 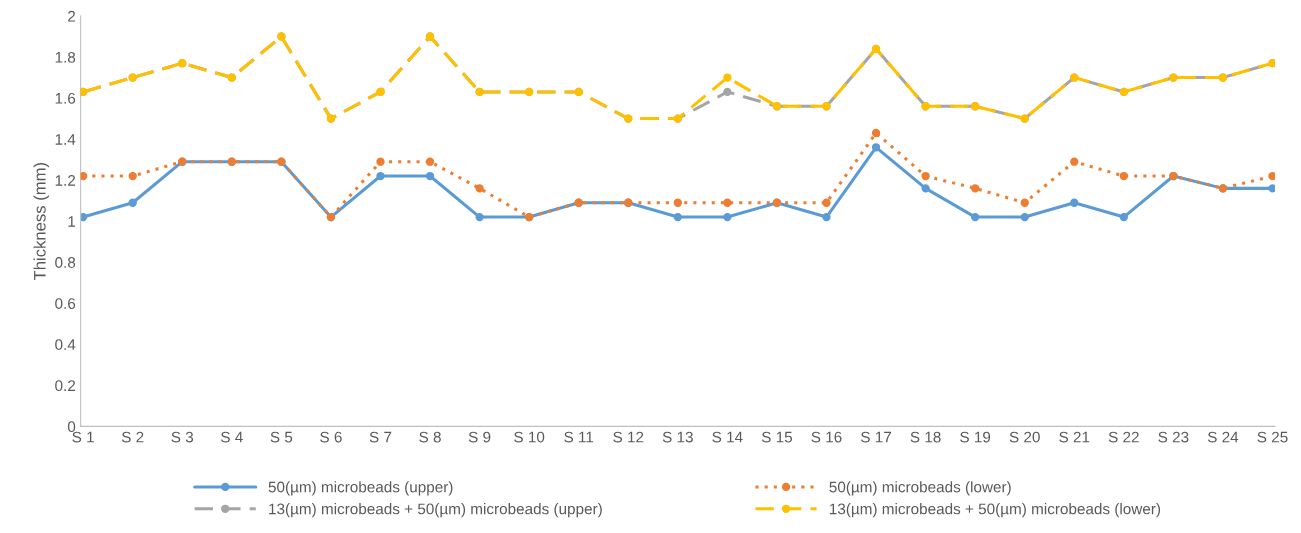 I want to click on y-tick-label: 0.8, so click(x=65, y=262).